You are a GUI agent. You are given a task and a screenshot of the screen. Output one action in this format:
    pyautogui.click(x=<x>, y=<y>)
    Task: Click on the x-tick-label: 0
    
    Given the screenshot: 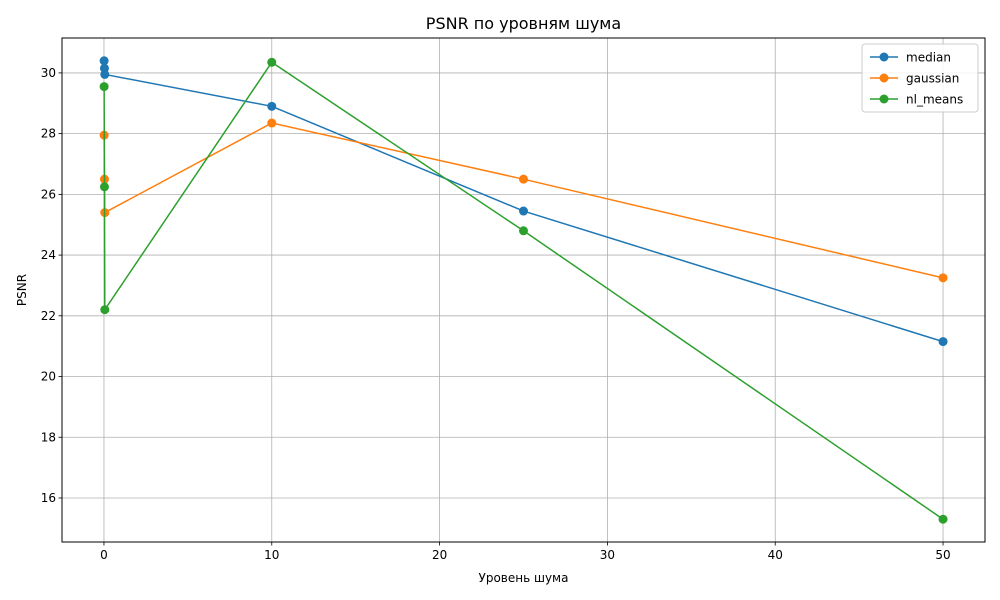 What is the action you would take?
    pyautogui.click(x=104, y=555)
    